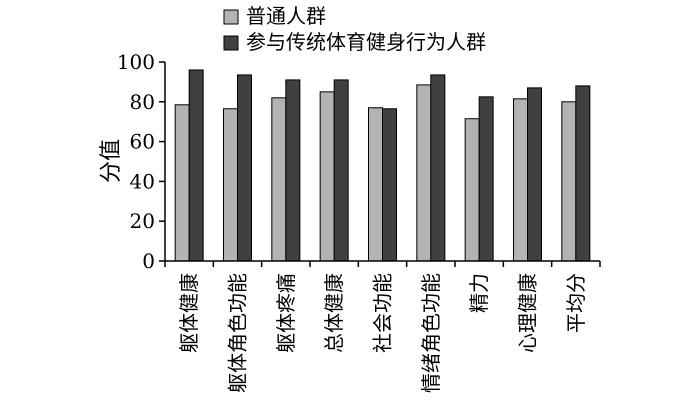 The image size is (700, 420). What do you see at coordinates (366, 42) in the screenshot?
I see `legend-label-exercise-population: 参与传统体育健身行为人群` at bounding box center [366, 42].